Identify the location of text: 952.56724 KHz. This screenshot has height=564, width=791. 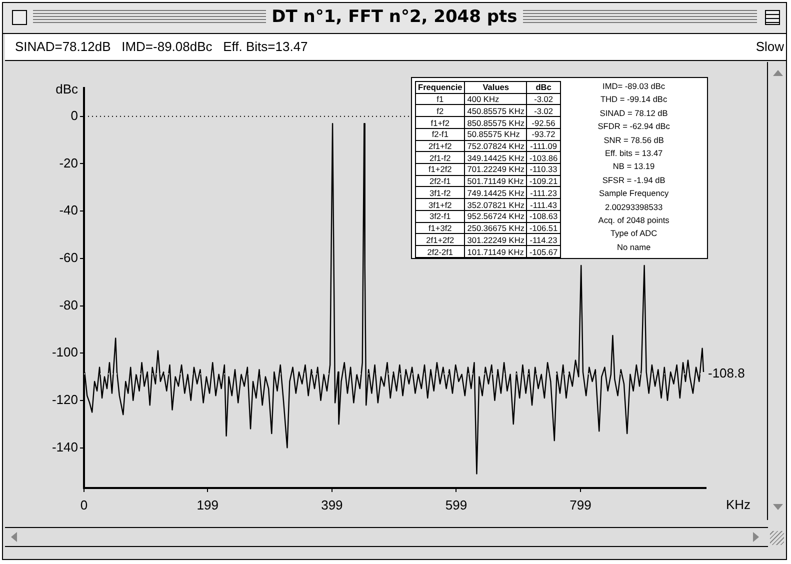
(495, 216).